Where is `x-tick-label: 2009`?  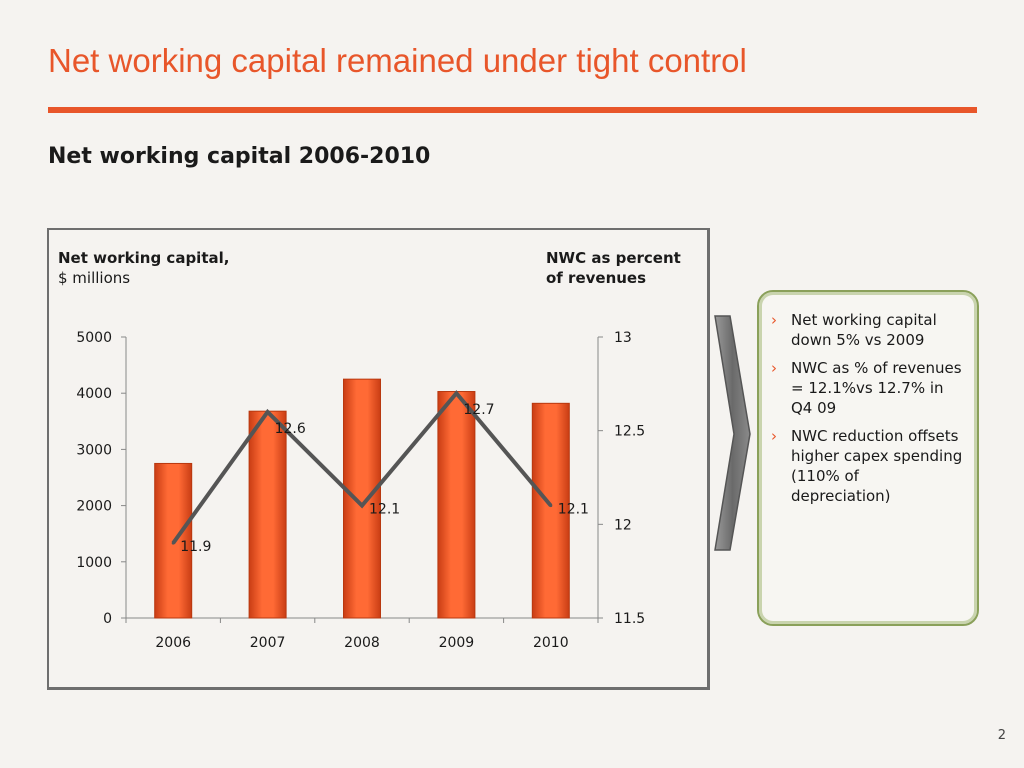
x-tick-label: 2009 is located at coordinates (457, 643).